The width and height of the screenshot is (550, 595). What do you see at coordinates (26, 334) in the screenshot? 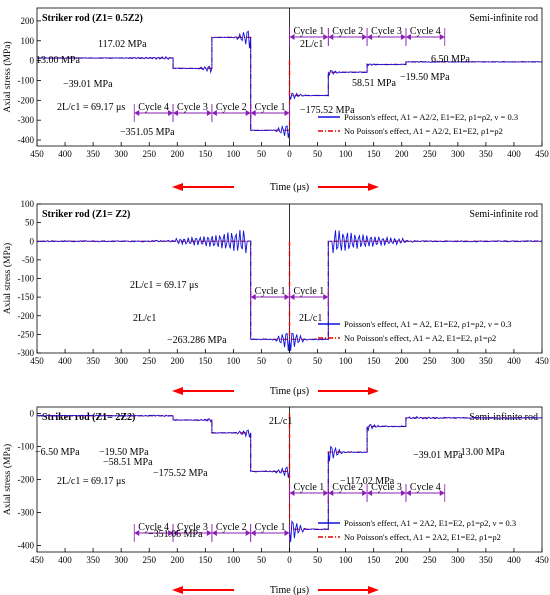
I see `y-tick-label: -250` at bounding box center [26, 334].